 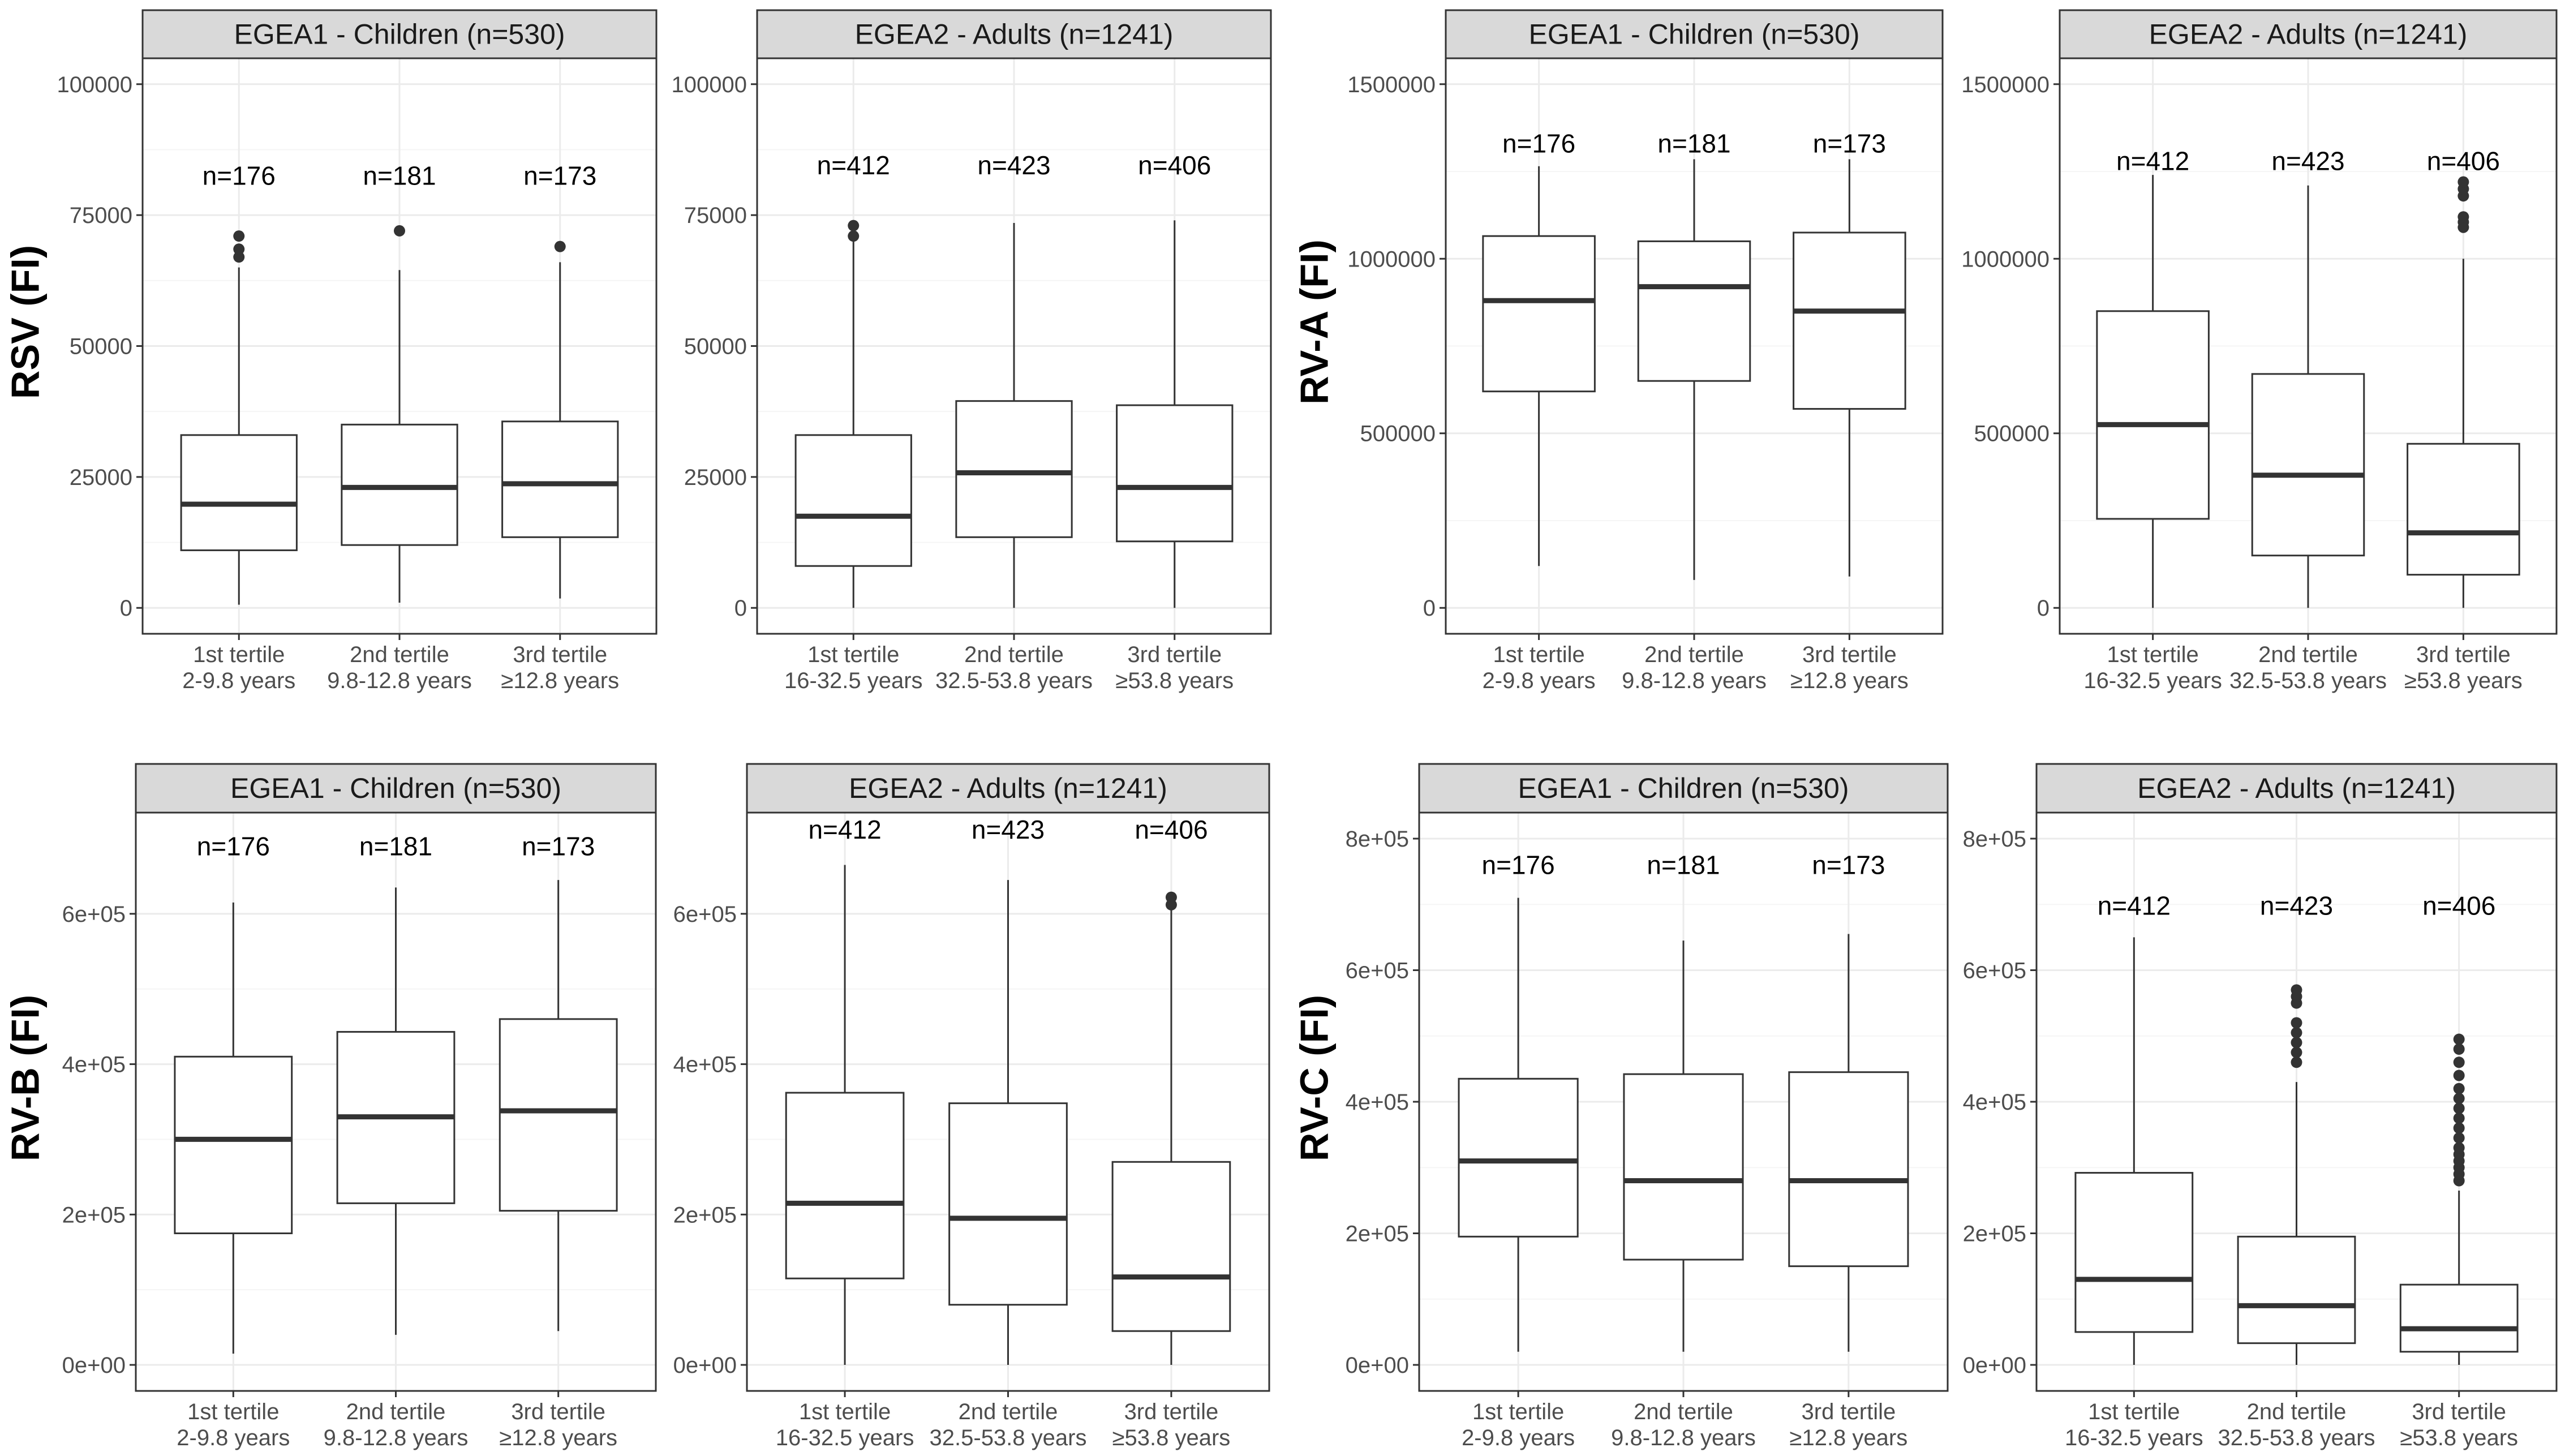 What do you see at coordinates (1314, 322) in the screenshot?
I see `y-axis-title: RV-A (FI)` at bounding box center [1314, 322].